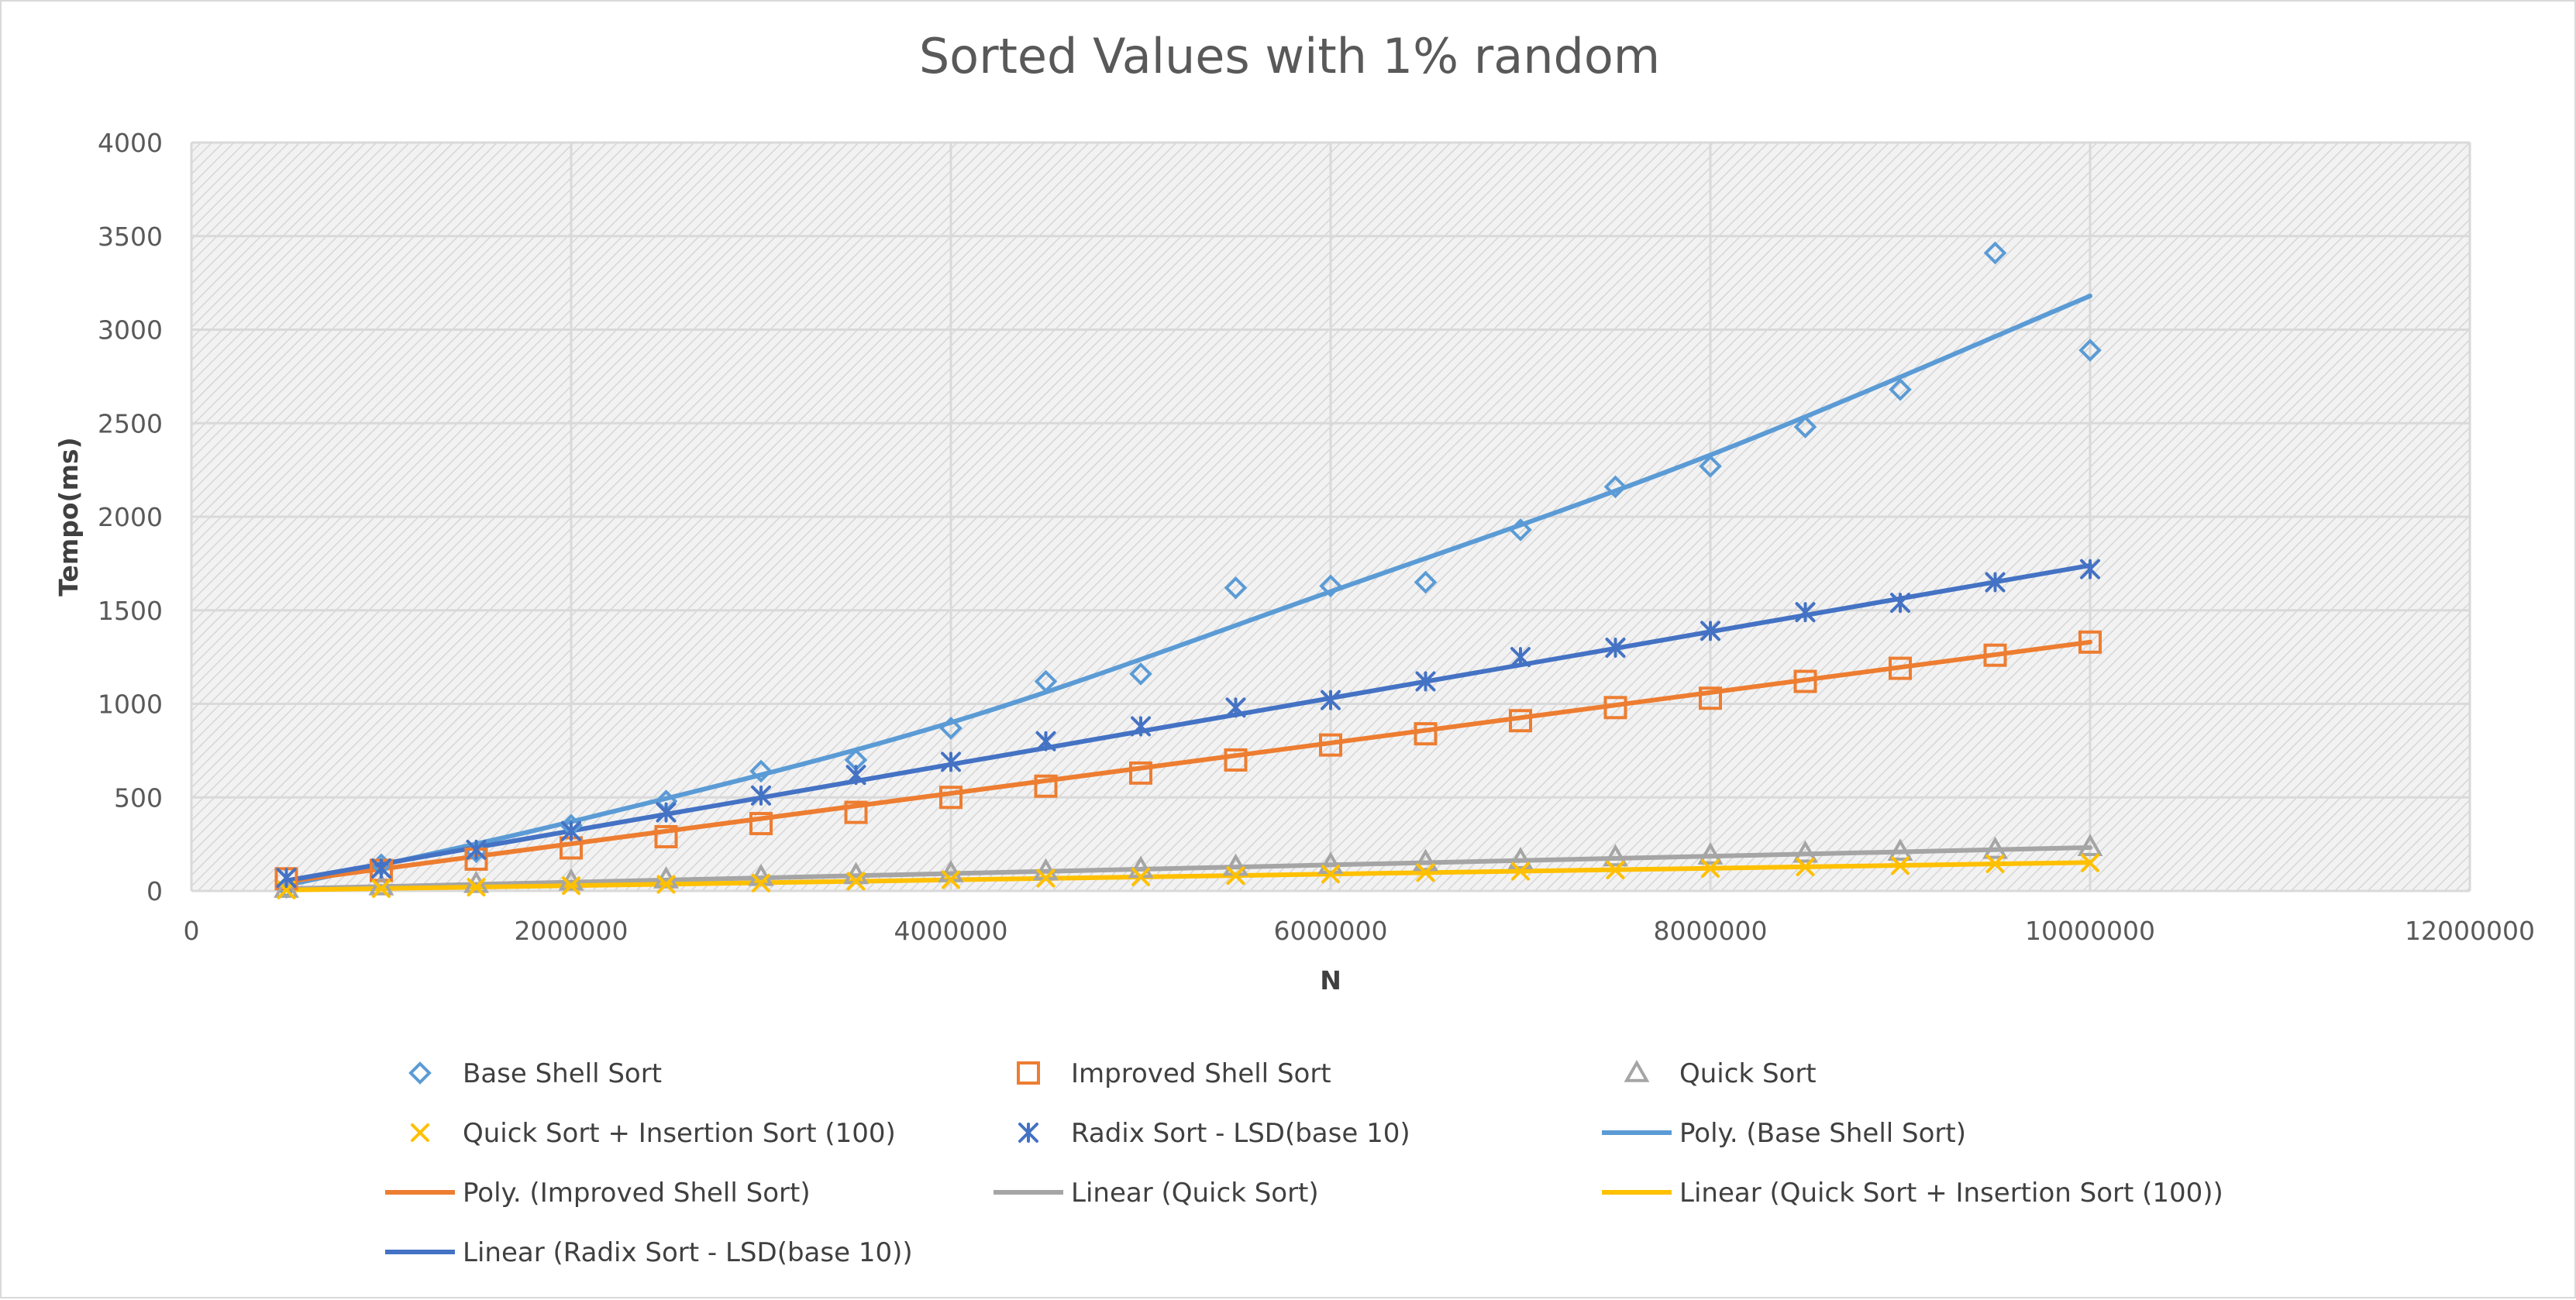  I want to click on chart-title: Sorted Values with 1% random, so click(1289, 56).